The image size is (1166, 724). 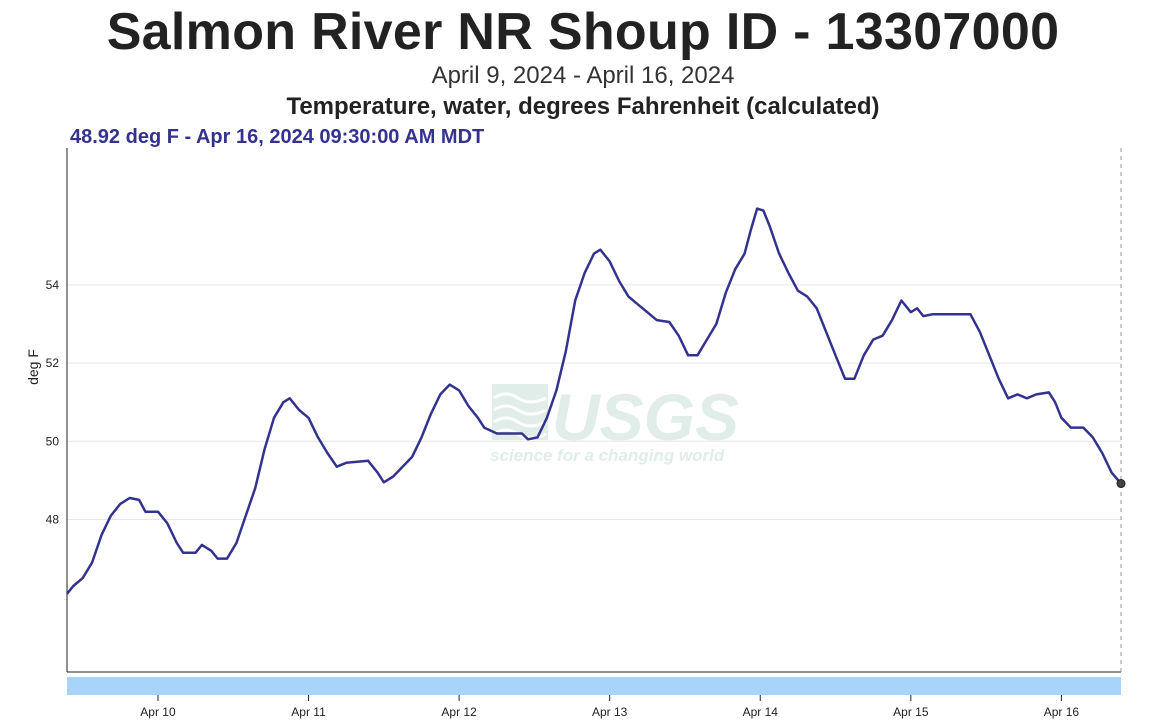 I want to click on chart-title: Salmon River NR Shoup ID - 13307000, so click(x=583, y=32).